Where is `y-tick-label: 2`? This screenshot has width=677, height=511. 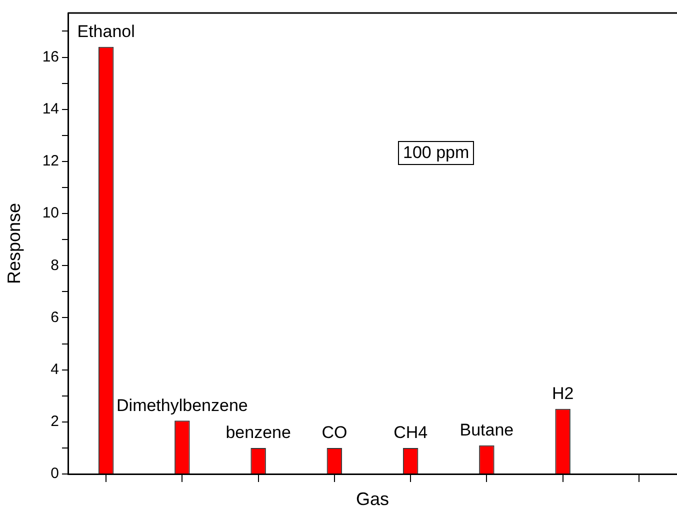 y-tick-label: 2 is located at coordinates (54, 421).